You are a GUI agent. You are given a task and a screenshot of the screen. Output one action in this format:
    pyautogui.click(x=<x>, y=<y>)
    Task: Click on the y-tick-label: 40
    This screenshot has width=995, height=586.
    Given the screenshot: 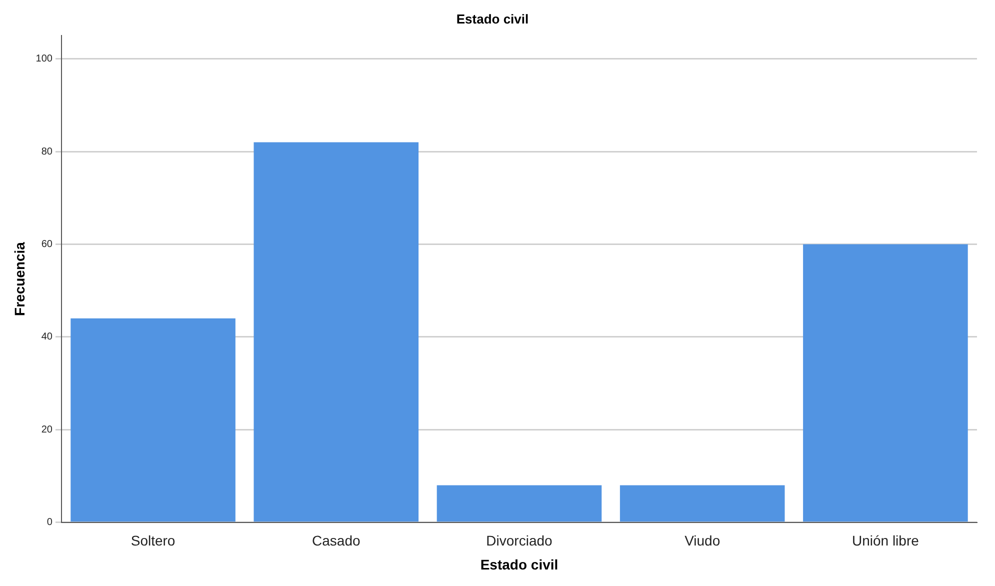 What is the action you would take?
    pyautogui.click(x=47, y=337)
    